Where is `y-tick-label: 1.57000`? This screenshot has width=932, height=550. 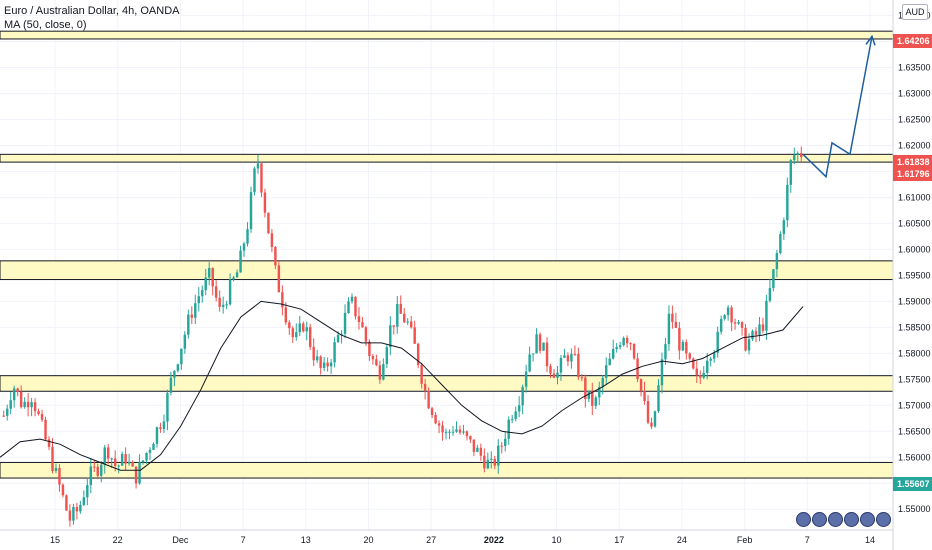 y-tick-label: 1.57000 is located at coordinates (914, 405).